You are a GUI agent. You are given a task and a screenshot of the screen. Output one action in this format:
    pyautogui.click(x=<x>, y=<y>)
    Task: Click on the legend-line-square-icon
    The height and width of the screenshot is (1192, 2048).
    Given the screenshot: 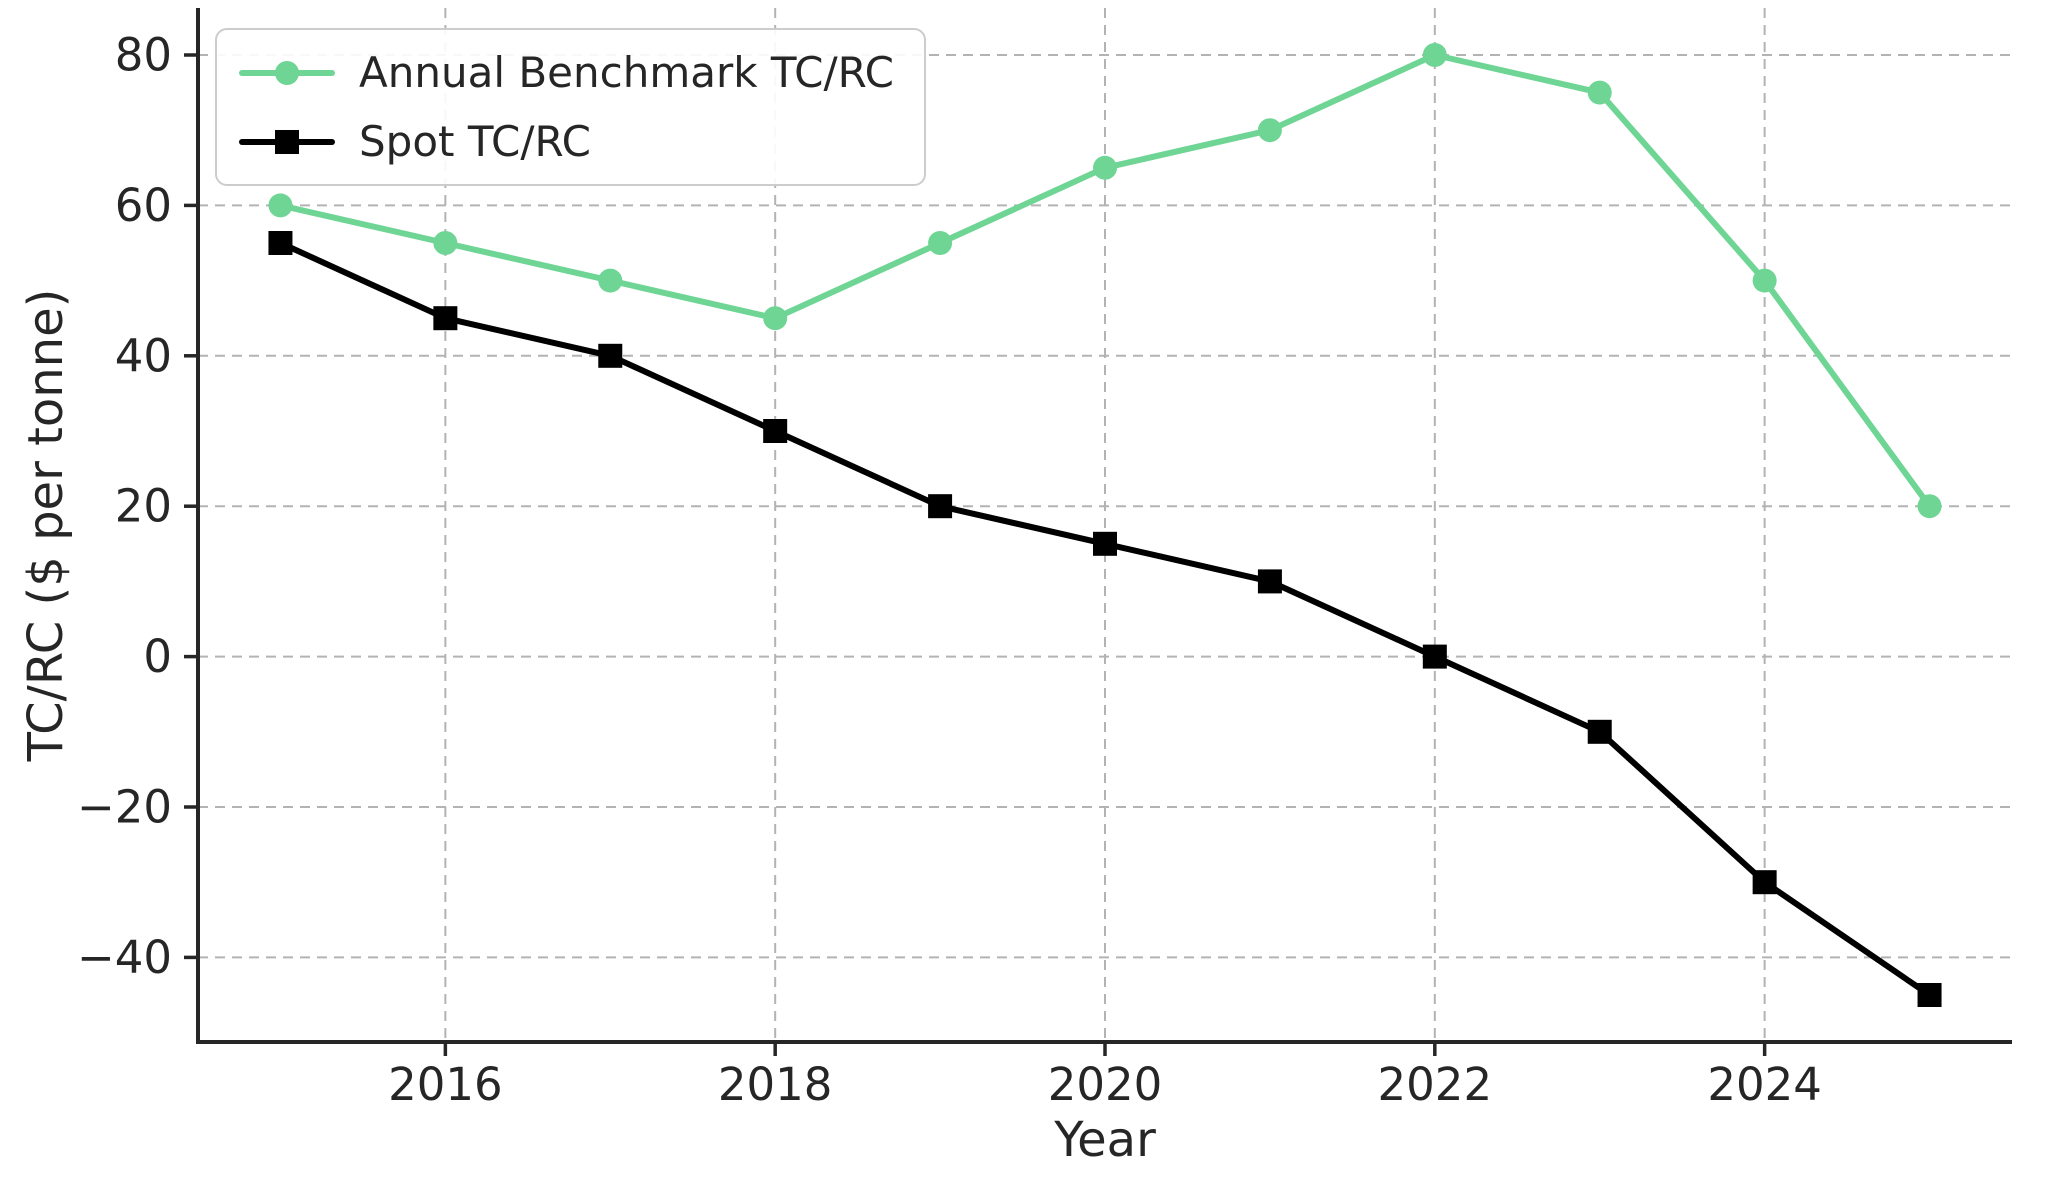 What is the action you would take?
    pyautogui.click(x=287, y=141)
    